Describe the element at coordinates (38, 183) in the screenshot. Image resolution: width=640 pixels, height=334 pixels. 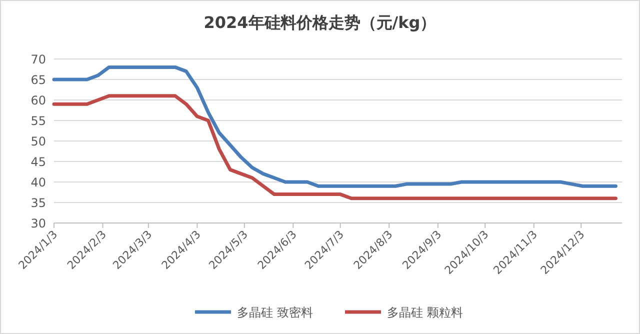
I see `y-tick-label: 40` at that location.